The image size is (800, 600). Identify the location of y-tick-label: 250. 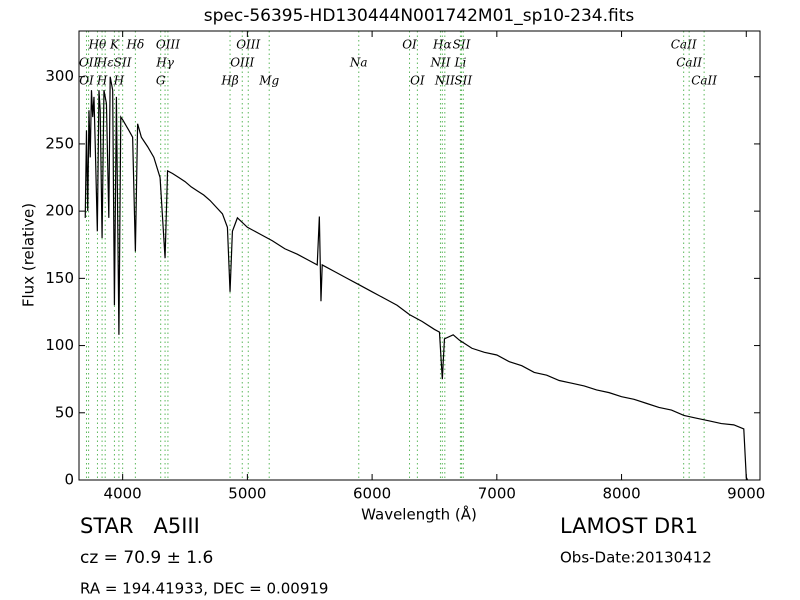
(59, 143).